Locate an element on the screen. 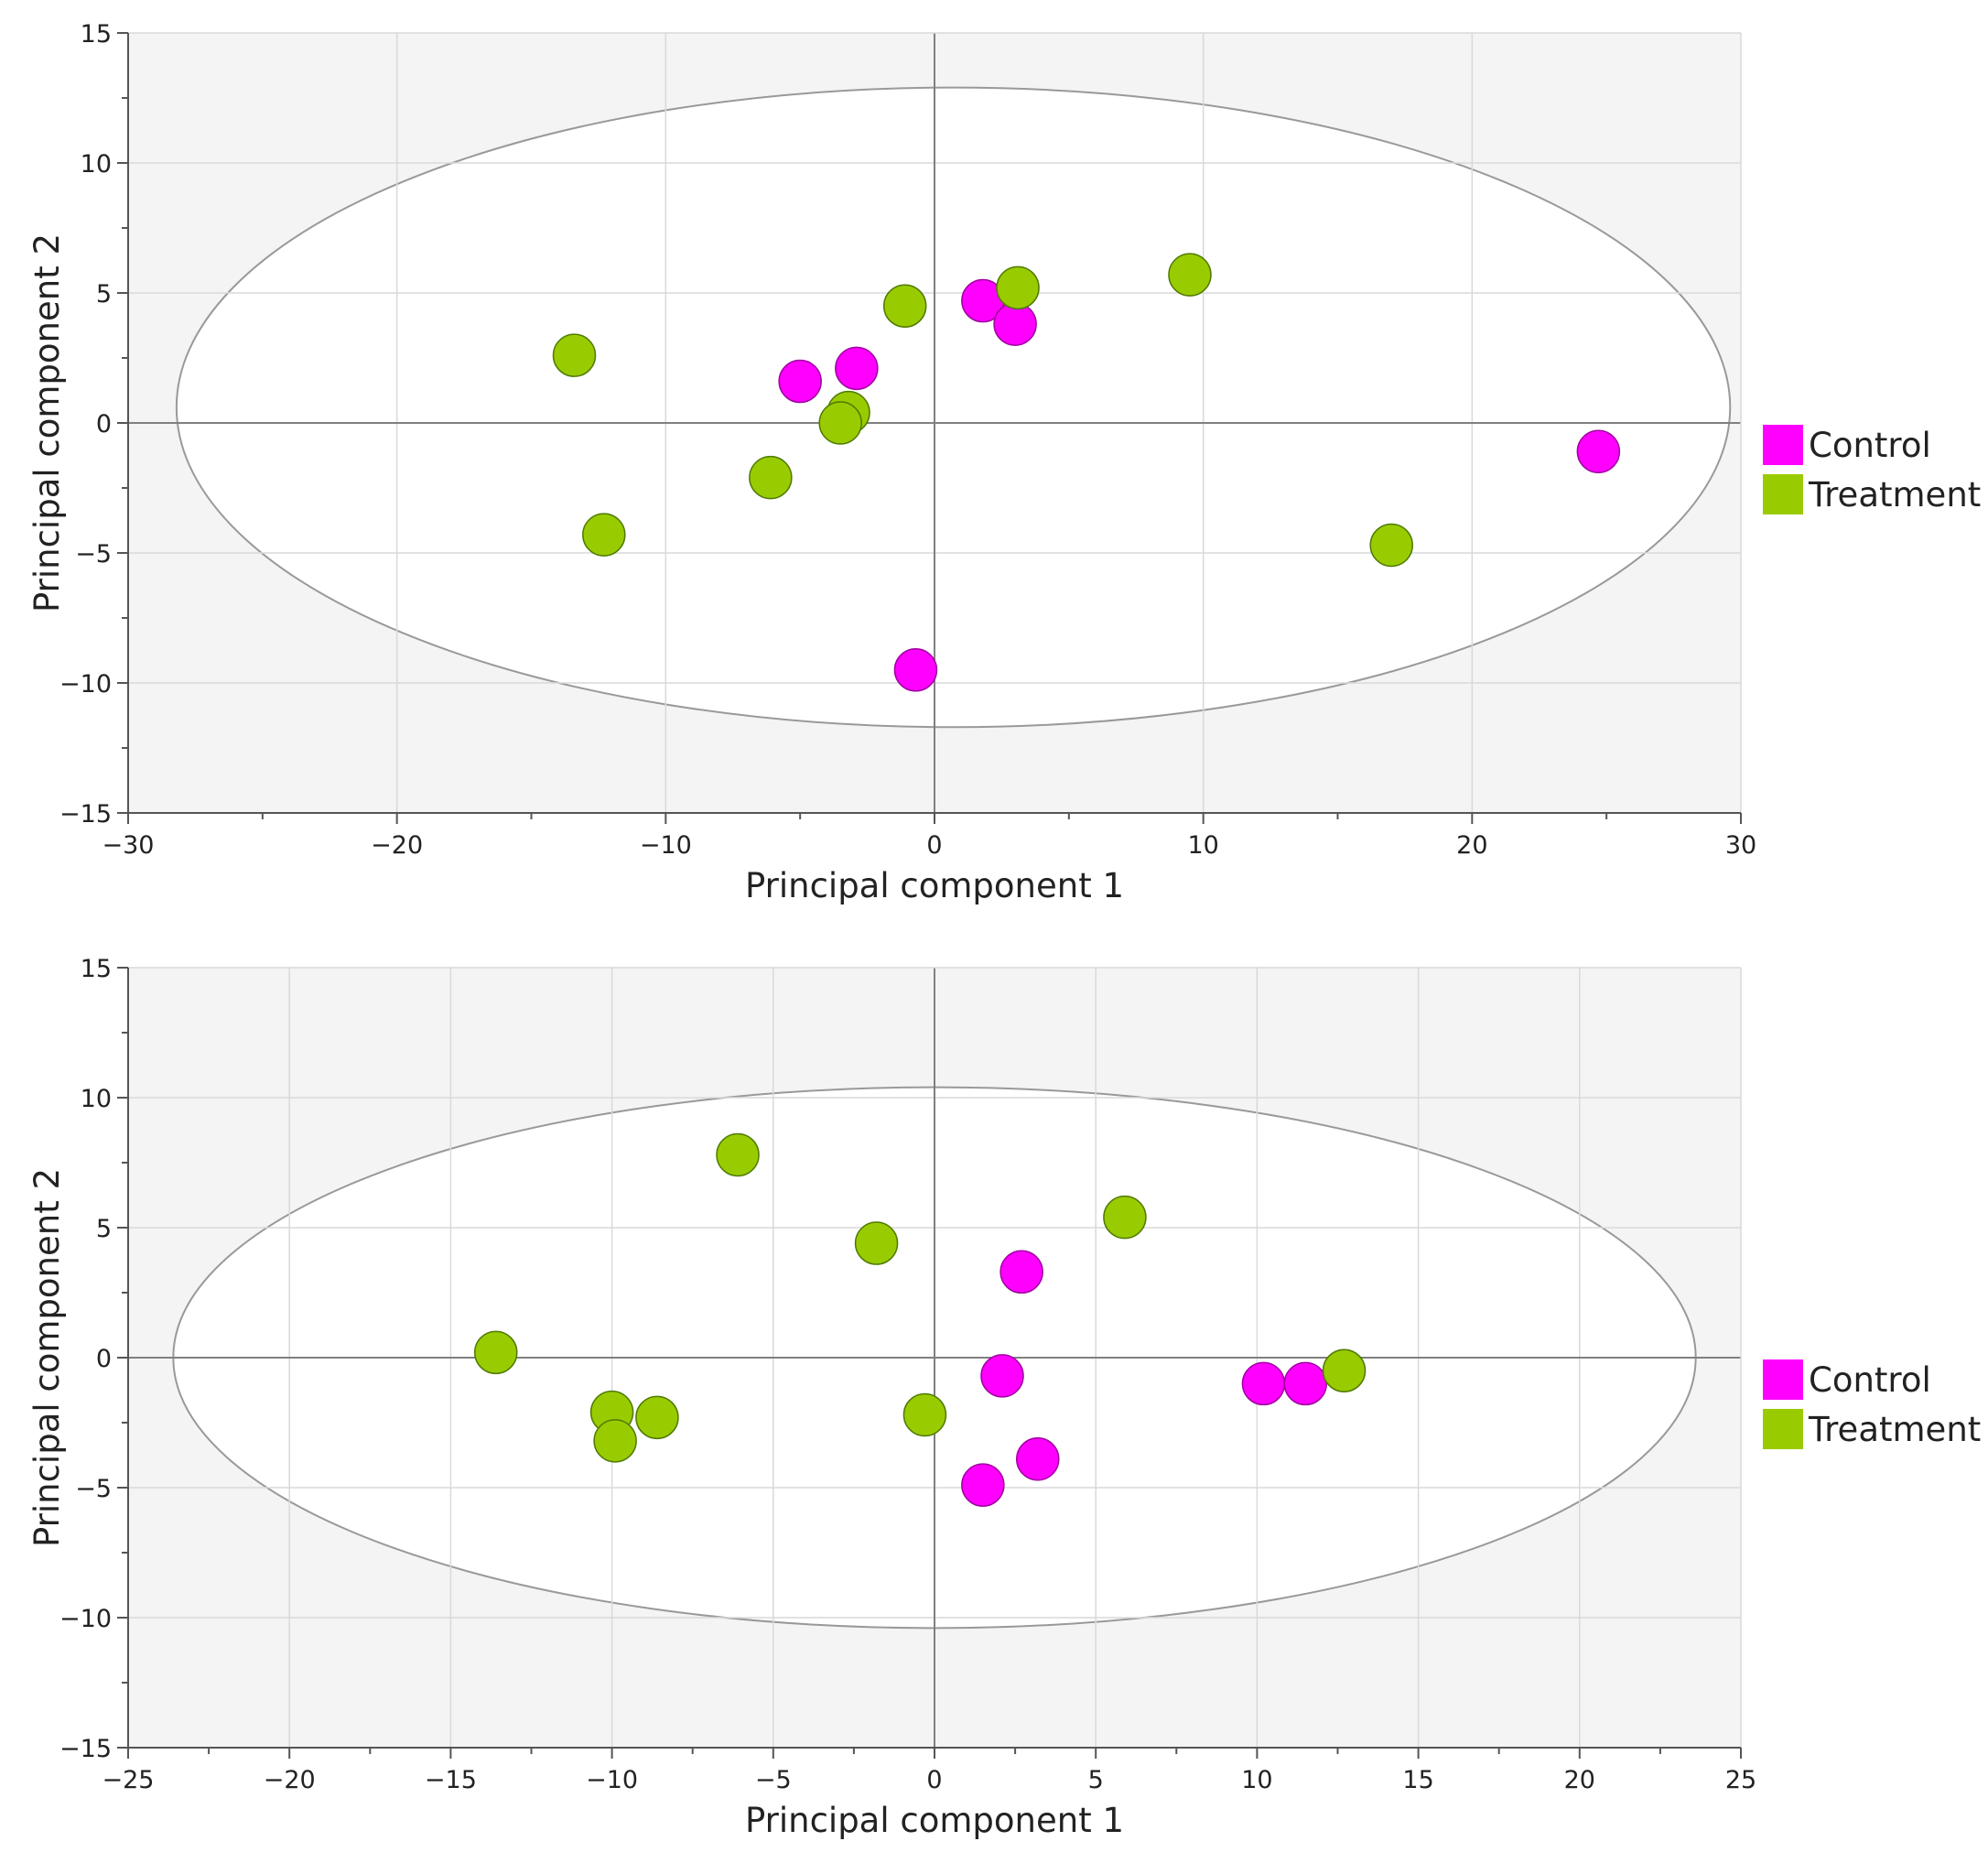 This screenshot has height=1863, width=1988. x-tick-label: −5 is located at coordinates (773, 1780).